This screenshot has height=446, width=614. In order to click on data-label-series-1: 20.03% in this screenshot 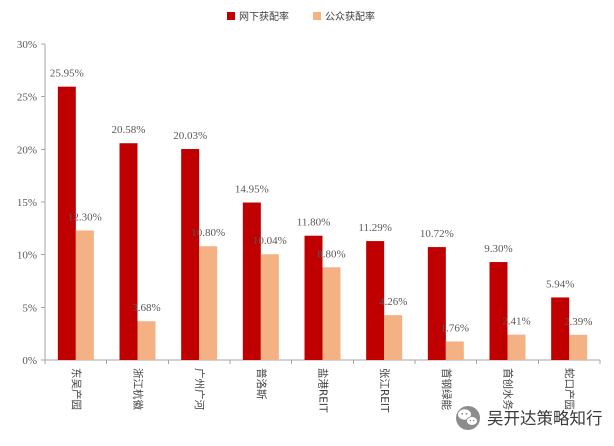, I will do `click(190, 136)`.